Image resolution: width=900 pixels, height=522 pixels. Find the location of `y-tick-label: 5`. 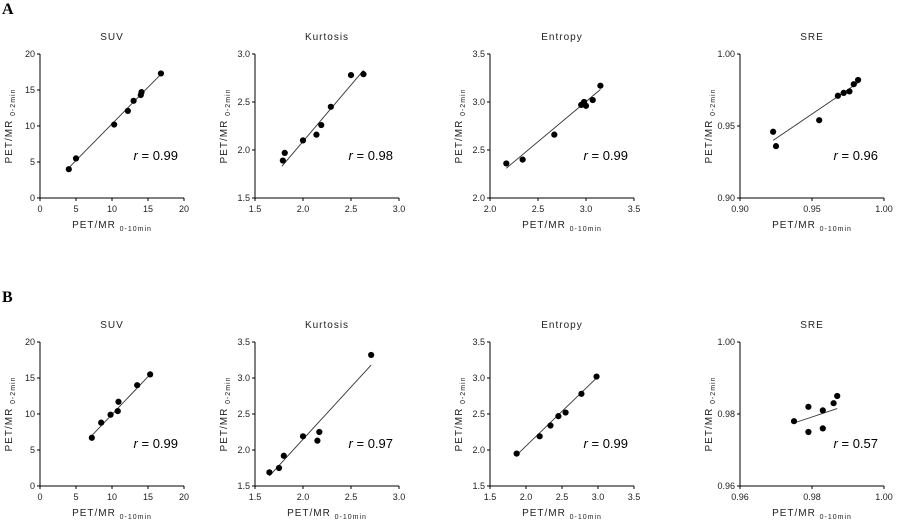

y-tick-label: 5 is located at coordinates (32, 450).